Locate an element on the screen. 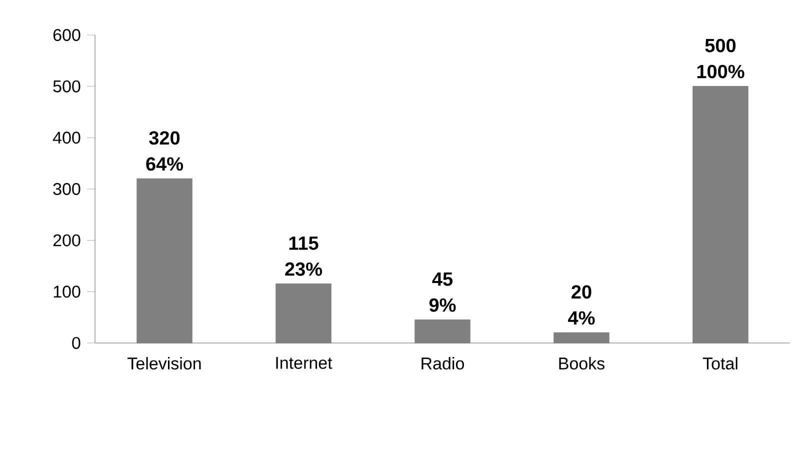  x-tick-label: Books is located at coordinates (581, 363).